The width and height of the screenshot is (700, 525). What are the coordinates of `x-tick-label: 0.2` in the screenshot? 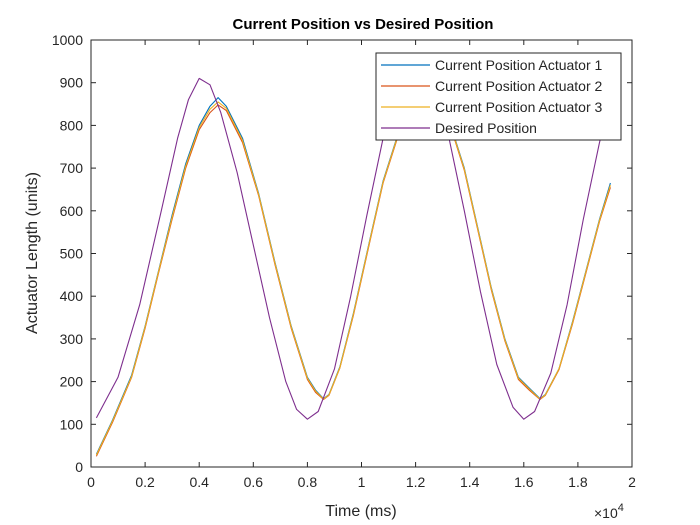 It's located at (145, 482).